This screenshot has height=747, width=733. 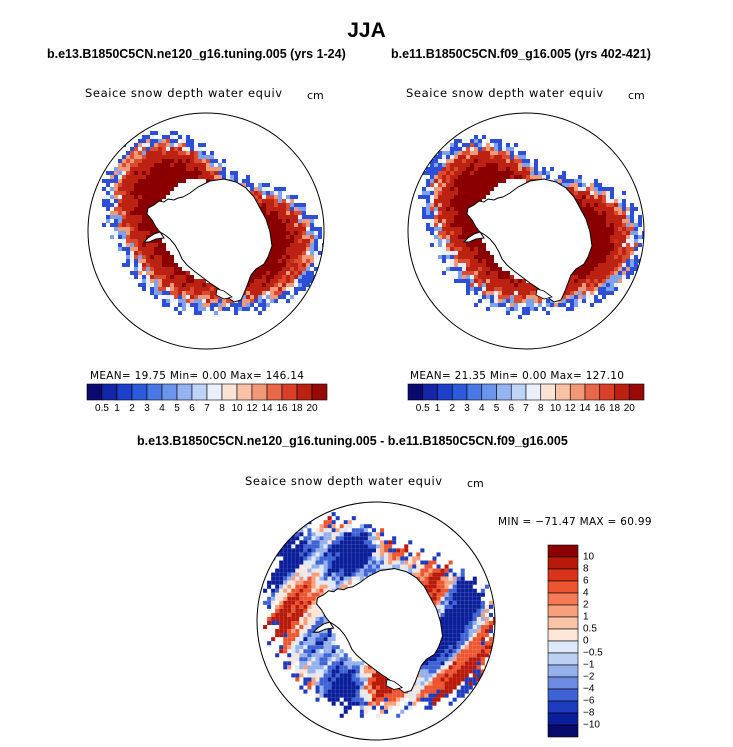 I want to click on colorbar-tick-label: −6, so click(x=589, y=701).